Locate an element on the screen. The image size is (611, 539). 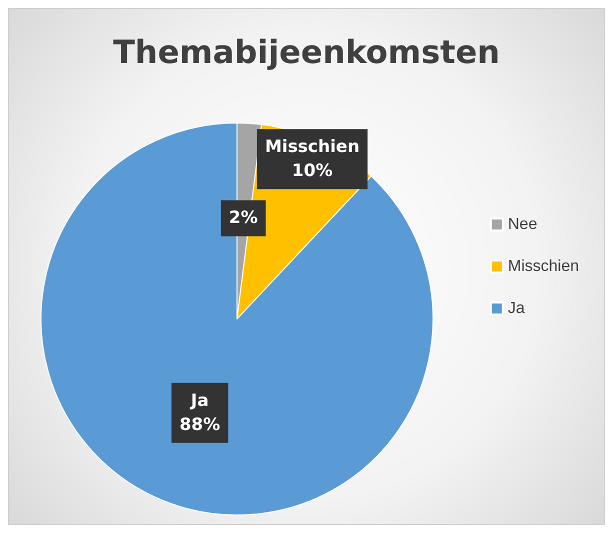
legend-label: Ja is located at coordinates (516, 308).